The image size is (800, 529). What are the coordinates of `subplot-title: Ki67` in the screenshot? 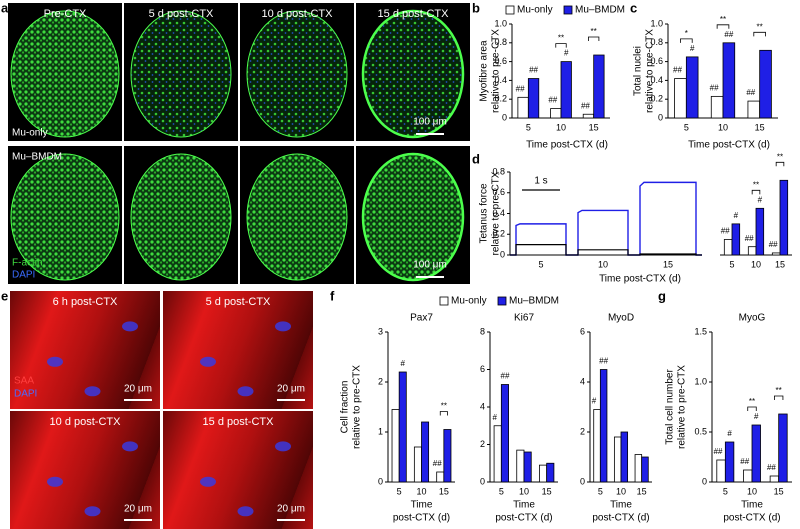 It's located at (524, 318).